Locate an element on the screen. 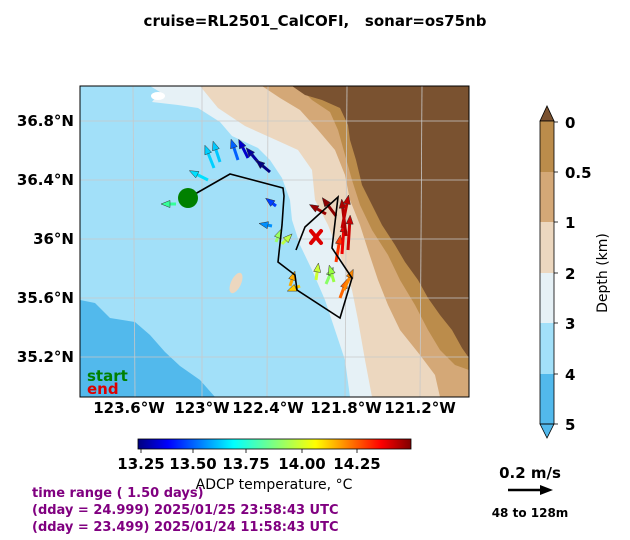 This screenshot has height=540, width=630. start-marker is located at coordinates (188, 198).